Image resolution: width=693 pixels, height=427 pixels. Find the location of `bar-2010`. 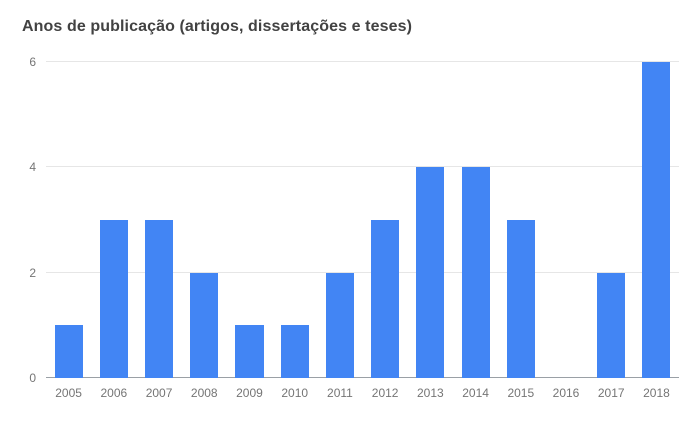

bar-2010 is located at coordinates (294, 351).